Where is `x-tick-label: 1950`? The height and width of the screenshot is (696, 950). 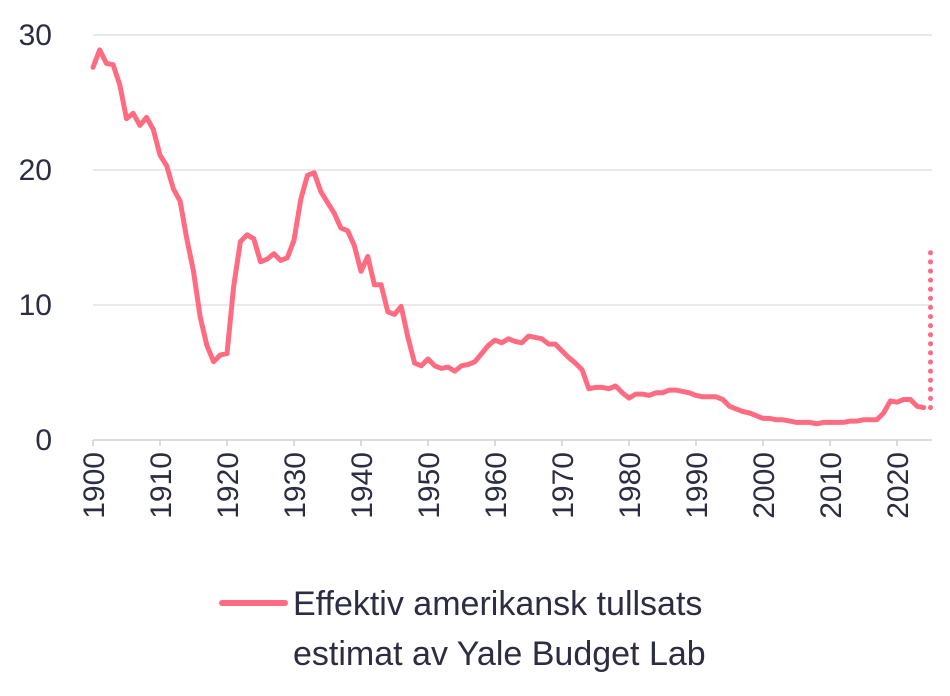
x-tick-label: 1950 is located at coordinates (429, 485).